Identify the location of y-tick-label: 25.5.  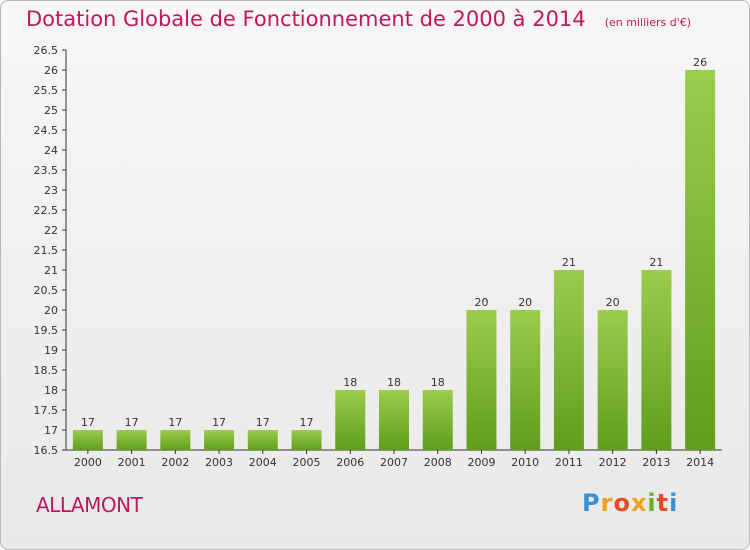
(46, 90).